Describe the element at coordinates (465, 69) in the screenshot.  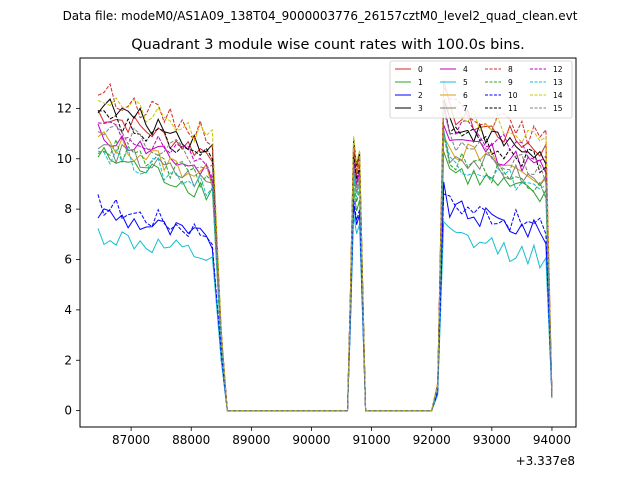
I see `legend-label-4: 4` at that location.